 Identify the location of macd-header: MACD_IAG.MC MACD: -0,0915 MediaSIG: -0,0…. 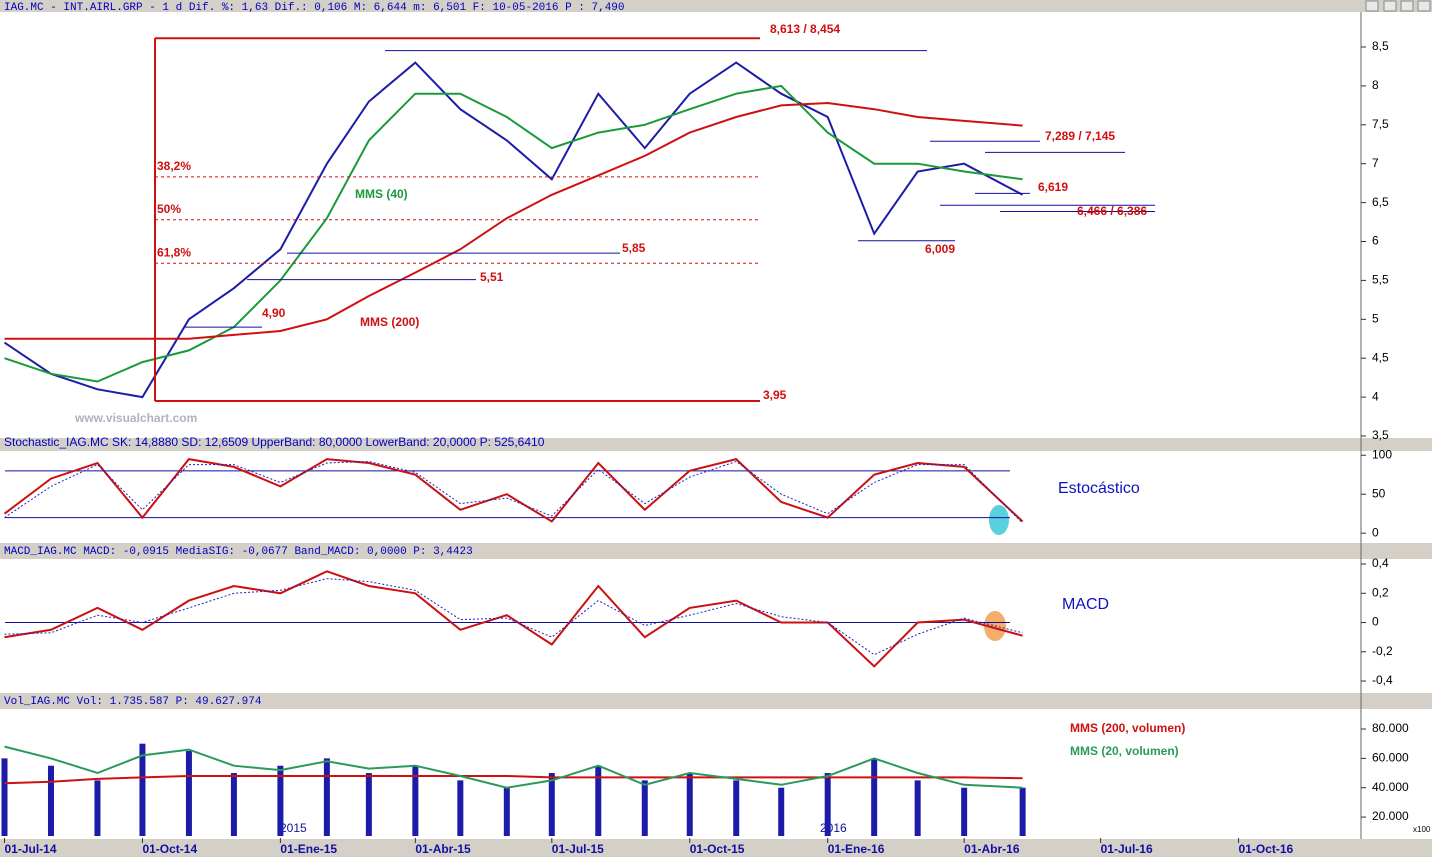
(238, 552).